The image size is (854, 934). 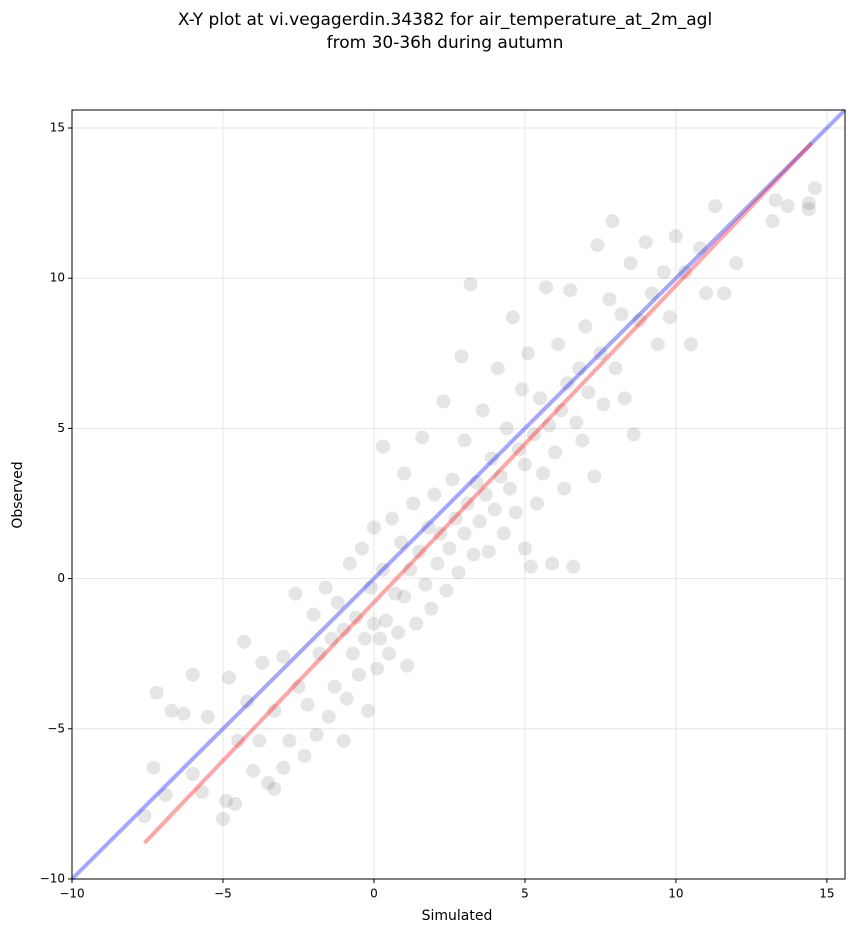 What do you see at coordinates (826, 894) in the screenshot?
I see `x-tick-label: 15` at bounding box center [826, 894].